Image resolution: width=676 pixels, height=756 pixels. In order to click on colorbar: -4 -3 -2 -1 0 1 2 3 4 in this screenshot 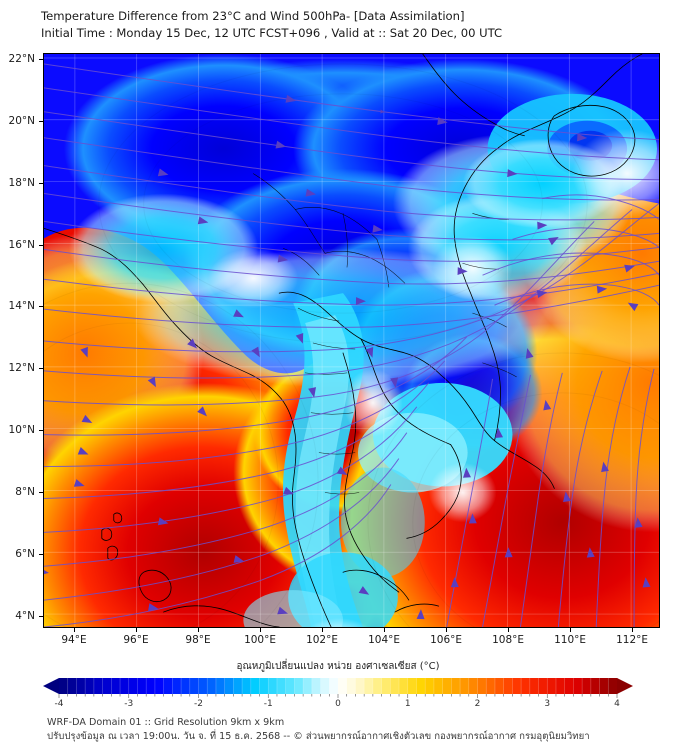, I will do `click(338, 692)`.